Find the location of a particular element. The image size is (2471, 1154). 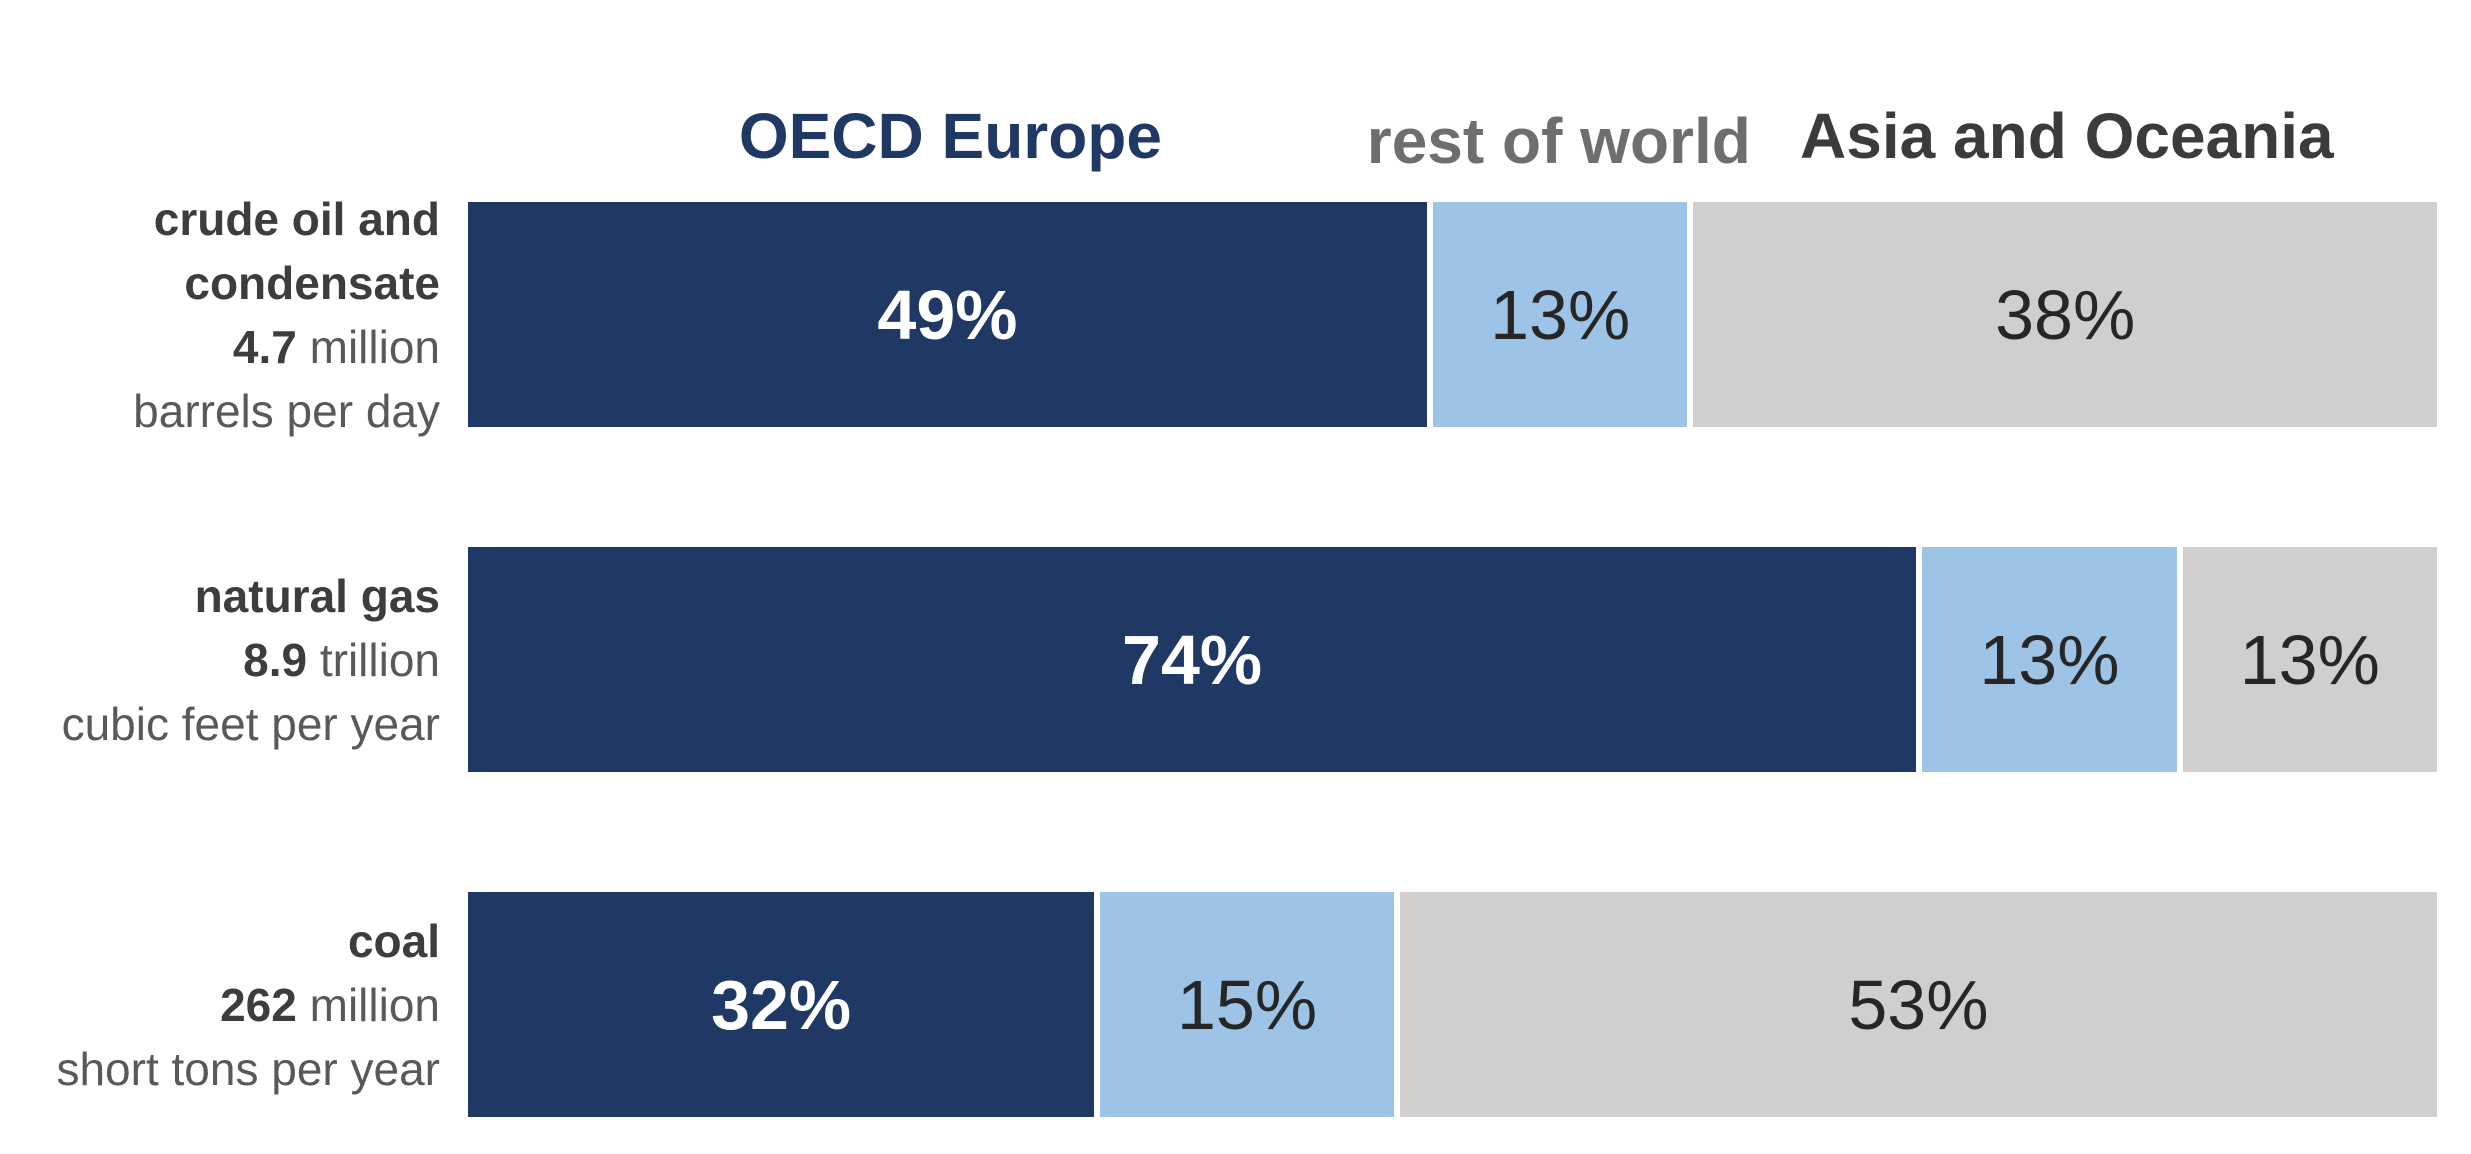

segment-asia-and-oceania: 13% is located at coordinates (2309, 659).